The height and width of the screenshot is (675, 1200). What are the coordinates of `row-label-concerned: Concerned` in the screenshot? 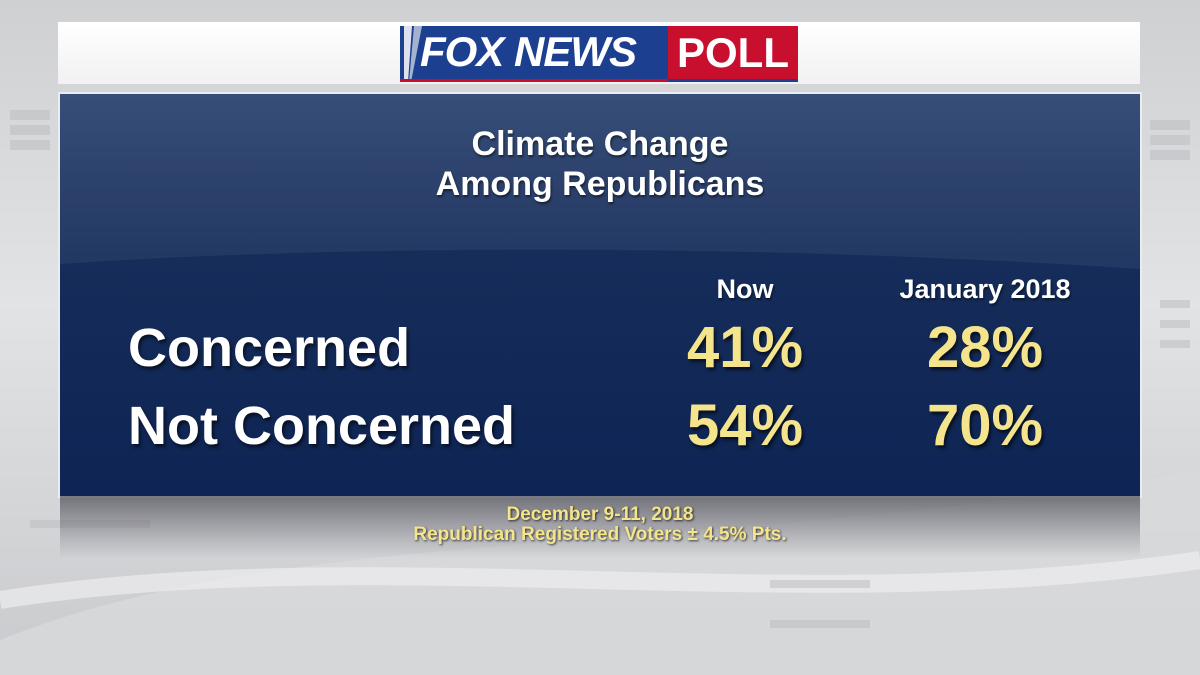 It's located at (269, 348).